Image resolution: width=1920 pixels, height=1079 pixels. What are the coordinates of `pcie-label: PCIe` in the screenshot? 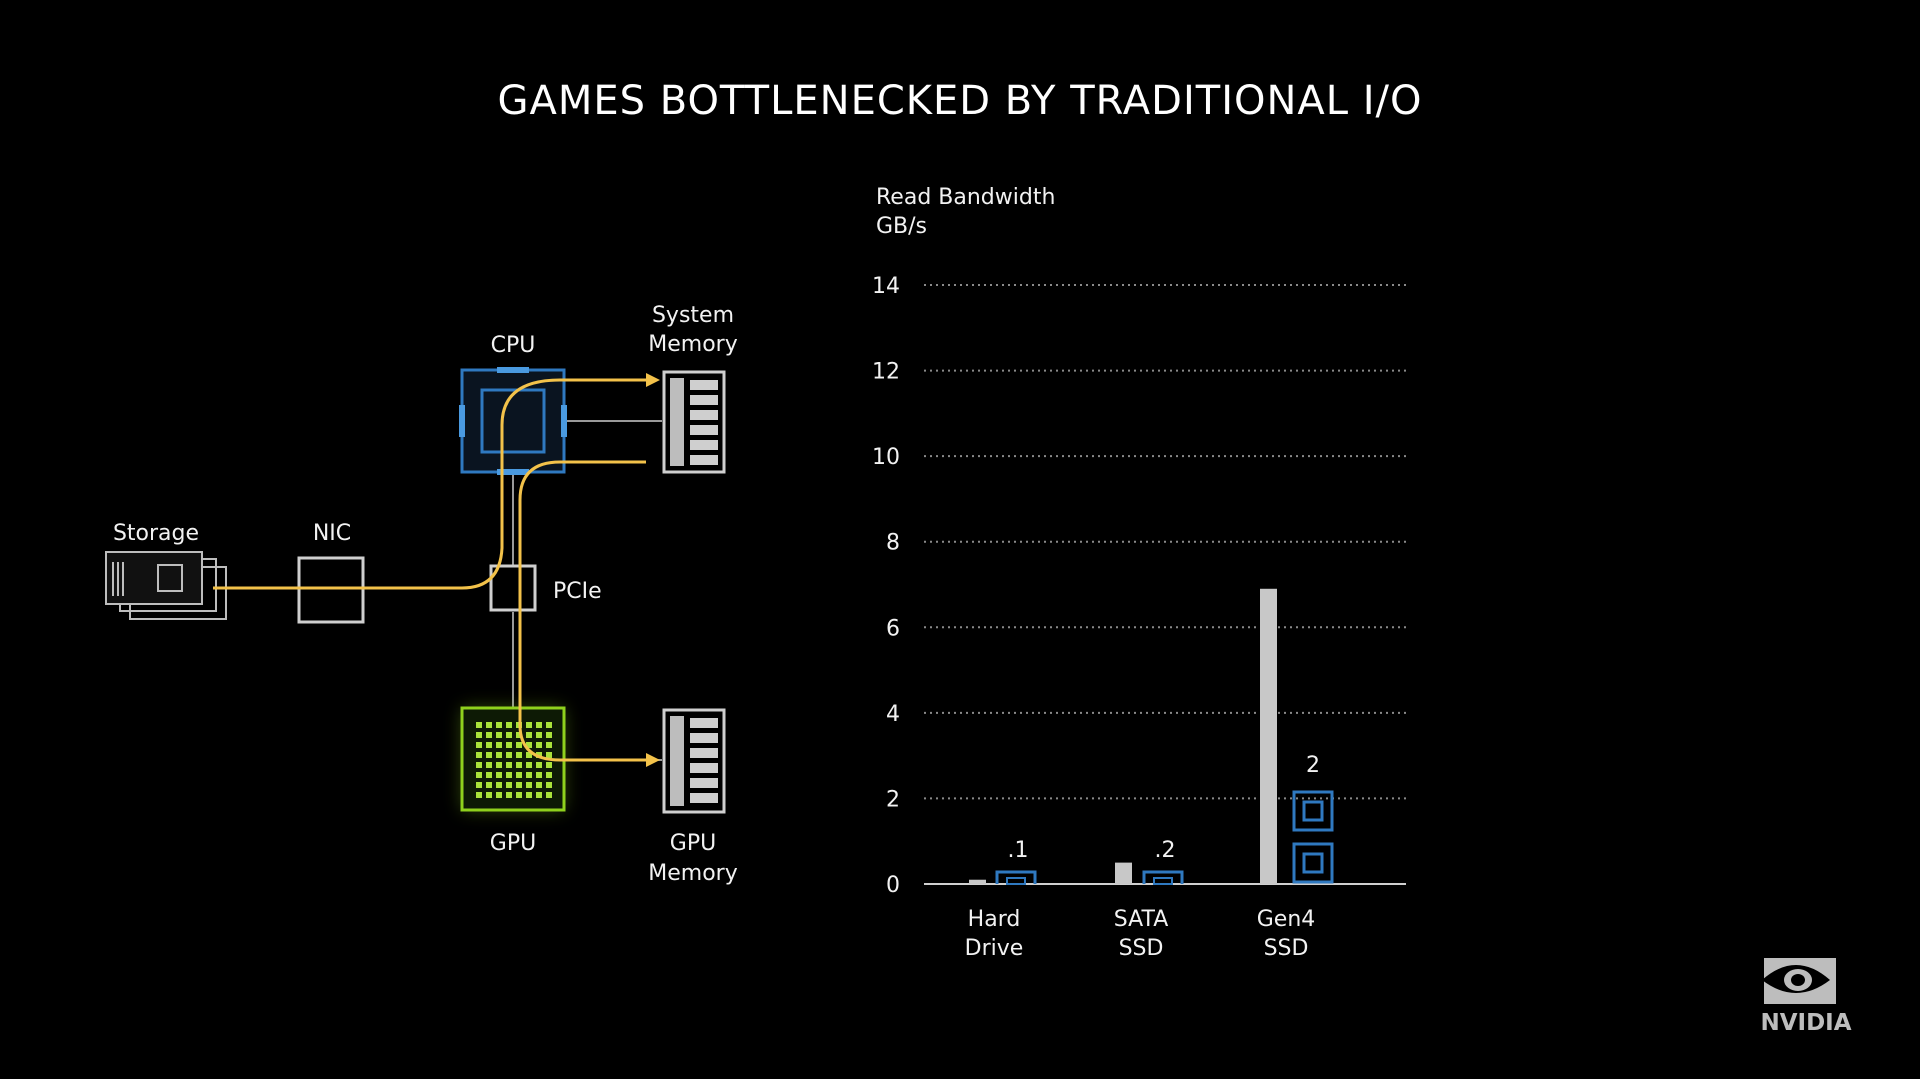 It's located at (577, 591).